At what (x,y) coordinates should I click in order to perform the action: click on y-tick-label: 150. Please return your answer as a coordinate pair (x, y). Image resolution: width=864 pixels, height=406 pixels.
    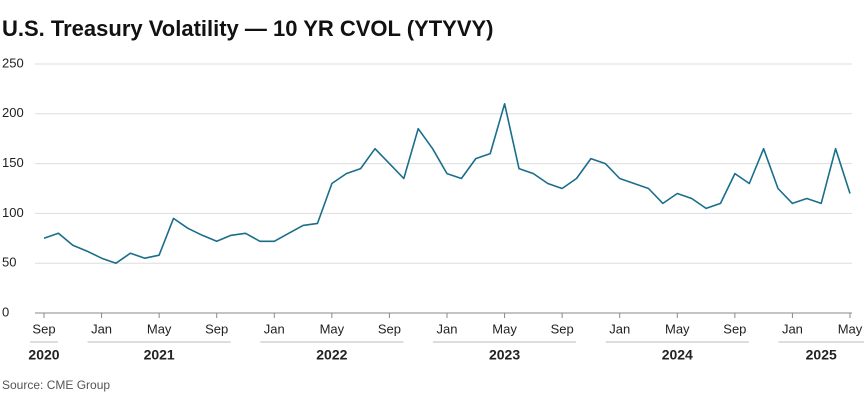
    Looking at the image, I should click on (13, 162).